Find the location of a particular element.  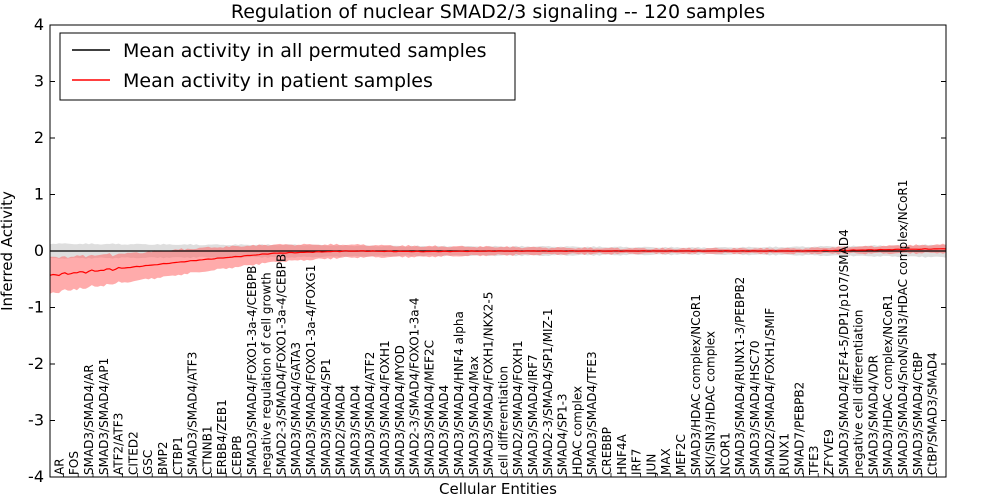

category-label: SMAD3/SMAD4/SnoN/SIN3/HDAC complex/NCoR1 is located at coordinates (903, 327).